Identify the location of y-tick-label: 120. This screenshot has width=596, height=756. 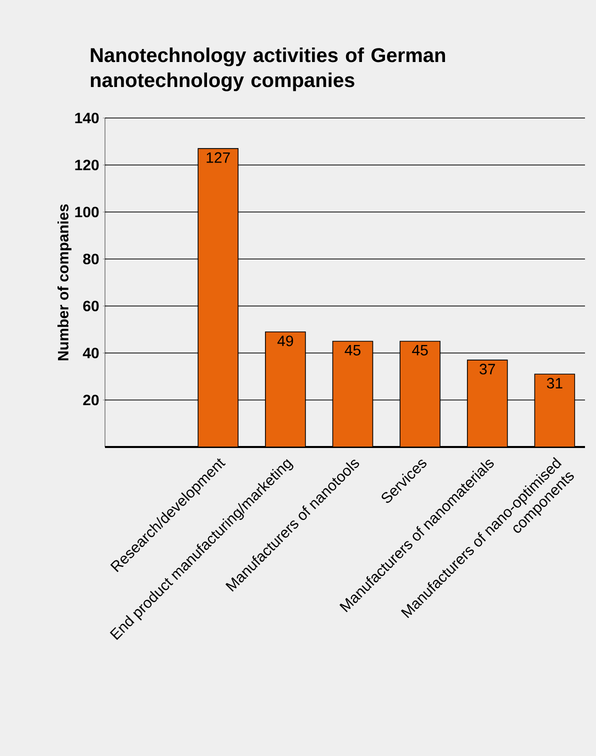
(87, 165).